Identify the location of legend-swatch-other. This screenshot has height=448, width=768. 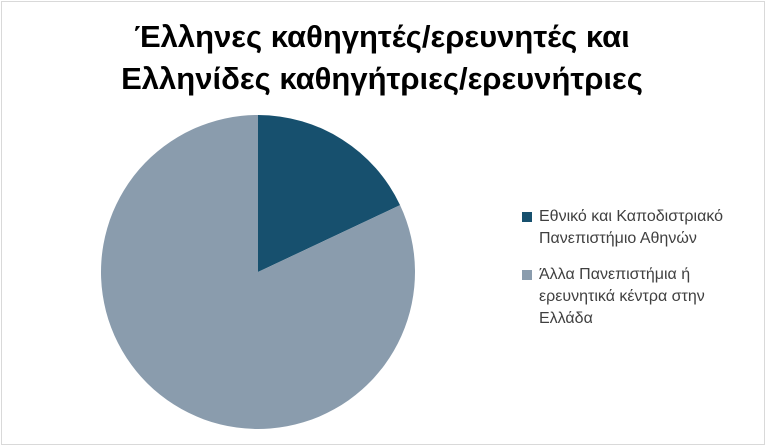
(527, 275).